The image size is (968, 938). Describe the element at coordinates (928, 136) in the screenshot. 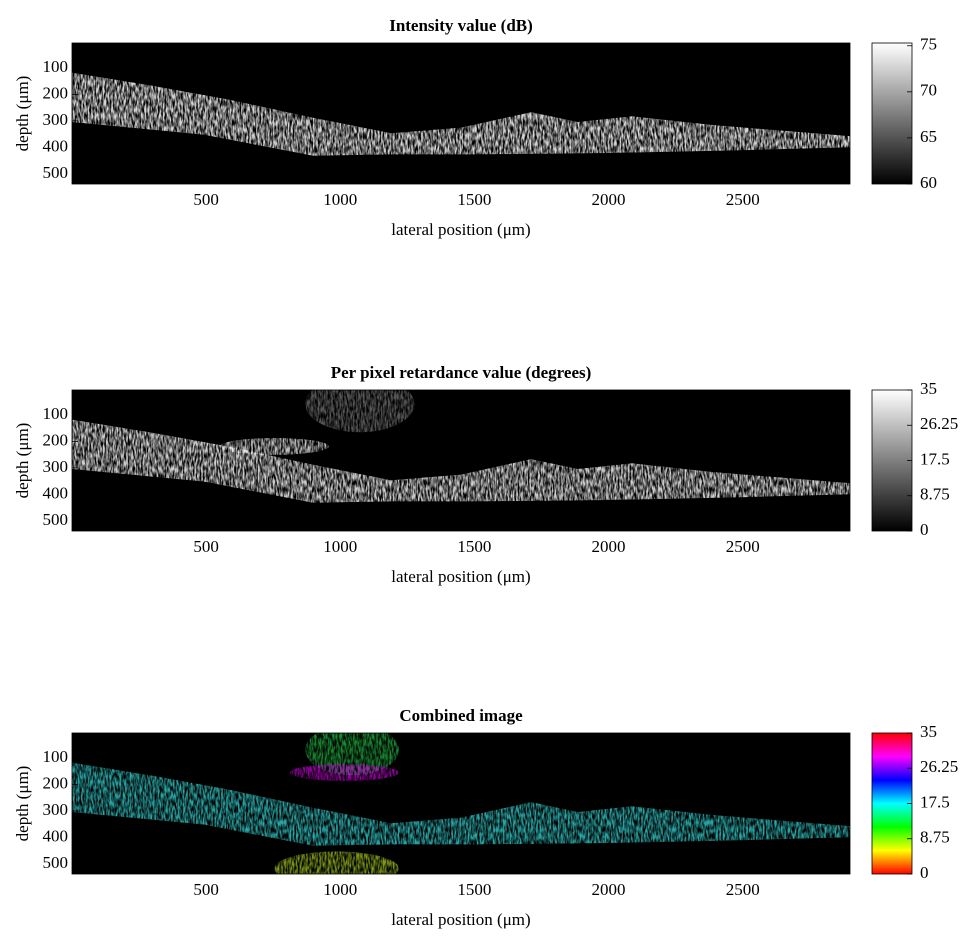

I see `colorbar-tick-label: 65` at that location.